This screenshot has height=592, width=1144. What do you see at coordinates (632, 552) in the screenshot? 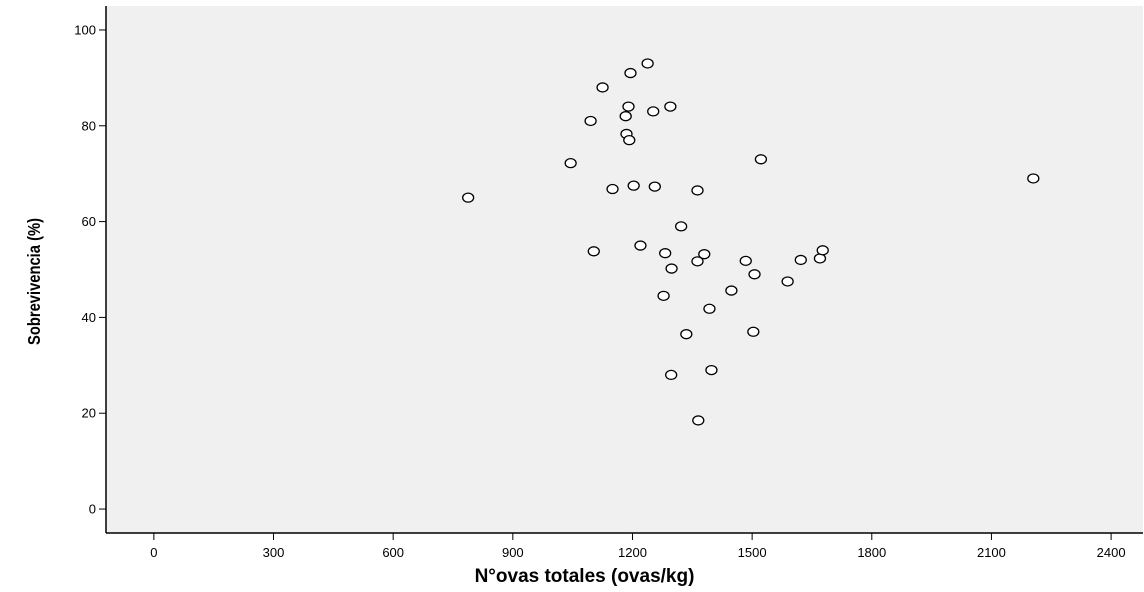
I see `x-tick-label: 1200` at bounding box center [632, 552].